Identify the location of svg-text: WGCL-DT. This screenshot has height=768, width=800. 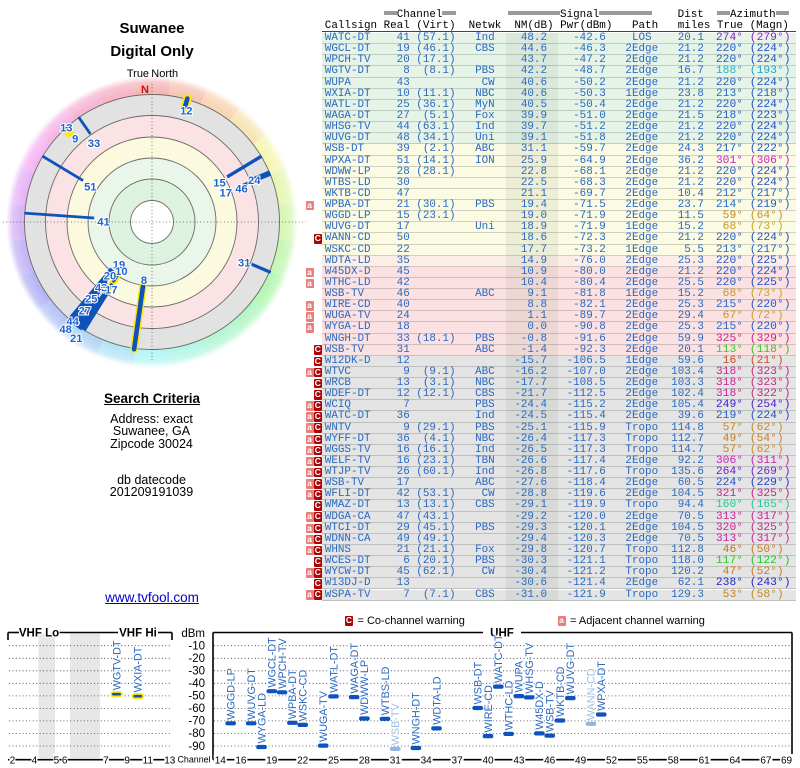
(273, 662).